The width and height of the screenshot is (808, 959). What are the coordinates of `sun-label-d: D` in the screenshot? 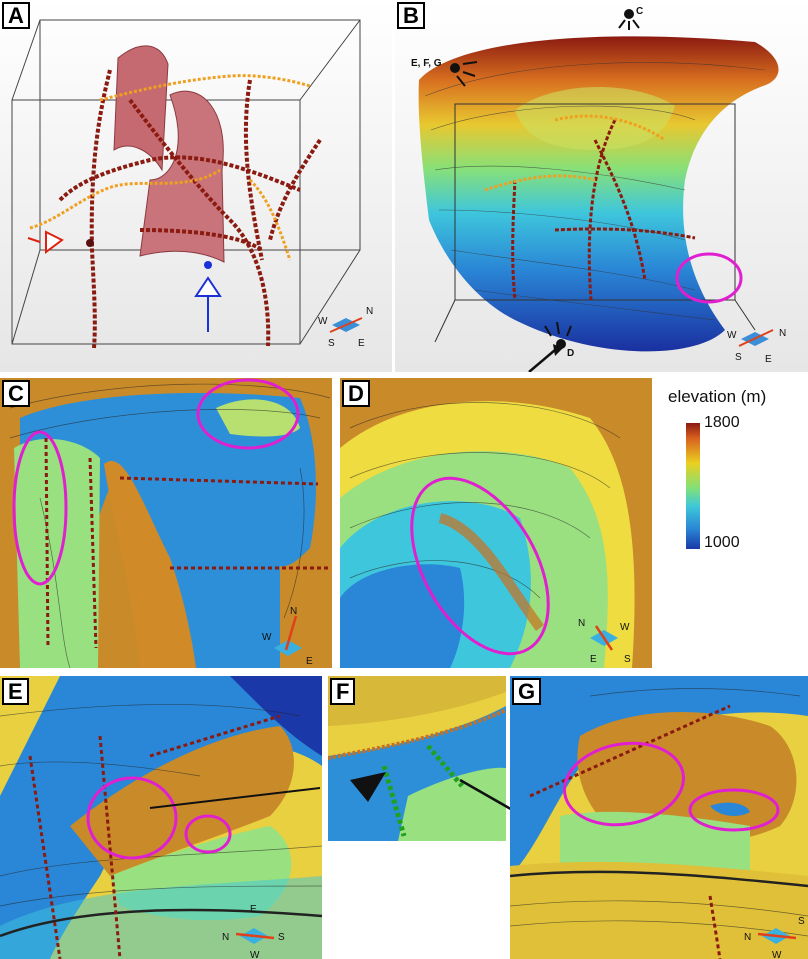 It's located at (570, 353).